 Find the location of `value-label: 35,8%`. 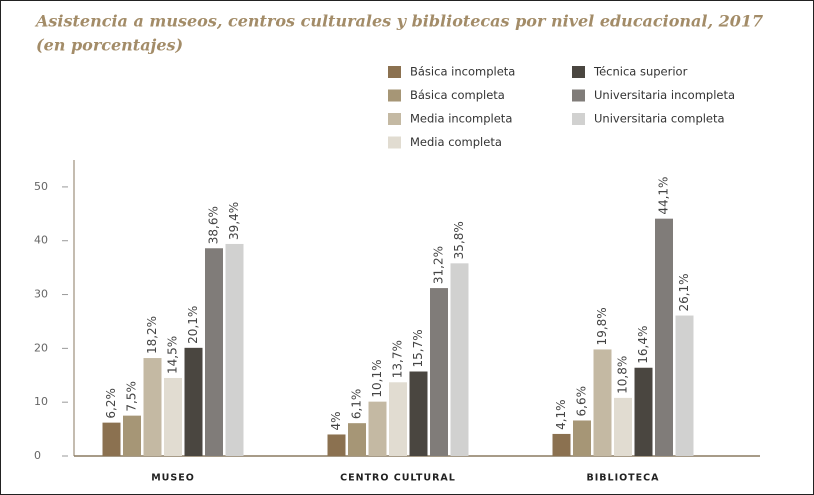

value-label: 35,8% is located at coordinates (459, 240).